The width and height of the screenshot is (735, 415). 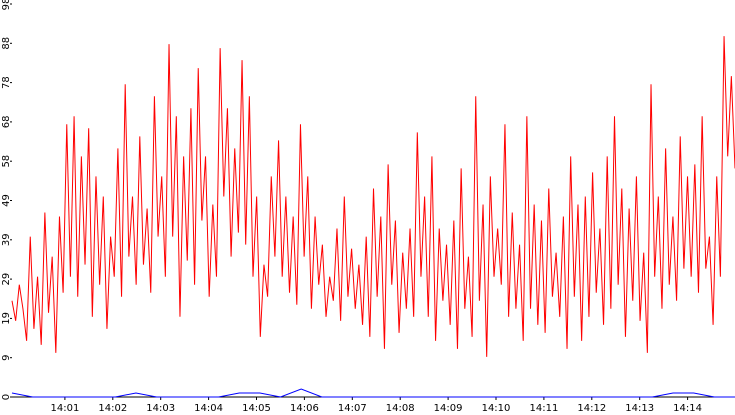 I want to click on y-tick-label: 49, so click(x=6, y=200).